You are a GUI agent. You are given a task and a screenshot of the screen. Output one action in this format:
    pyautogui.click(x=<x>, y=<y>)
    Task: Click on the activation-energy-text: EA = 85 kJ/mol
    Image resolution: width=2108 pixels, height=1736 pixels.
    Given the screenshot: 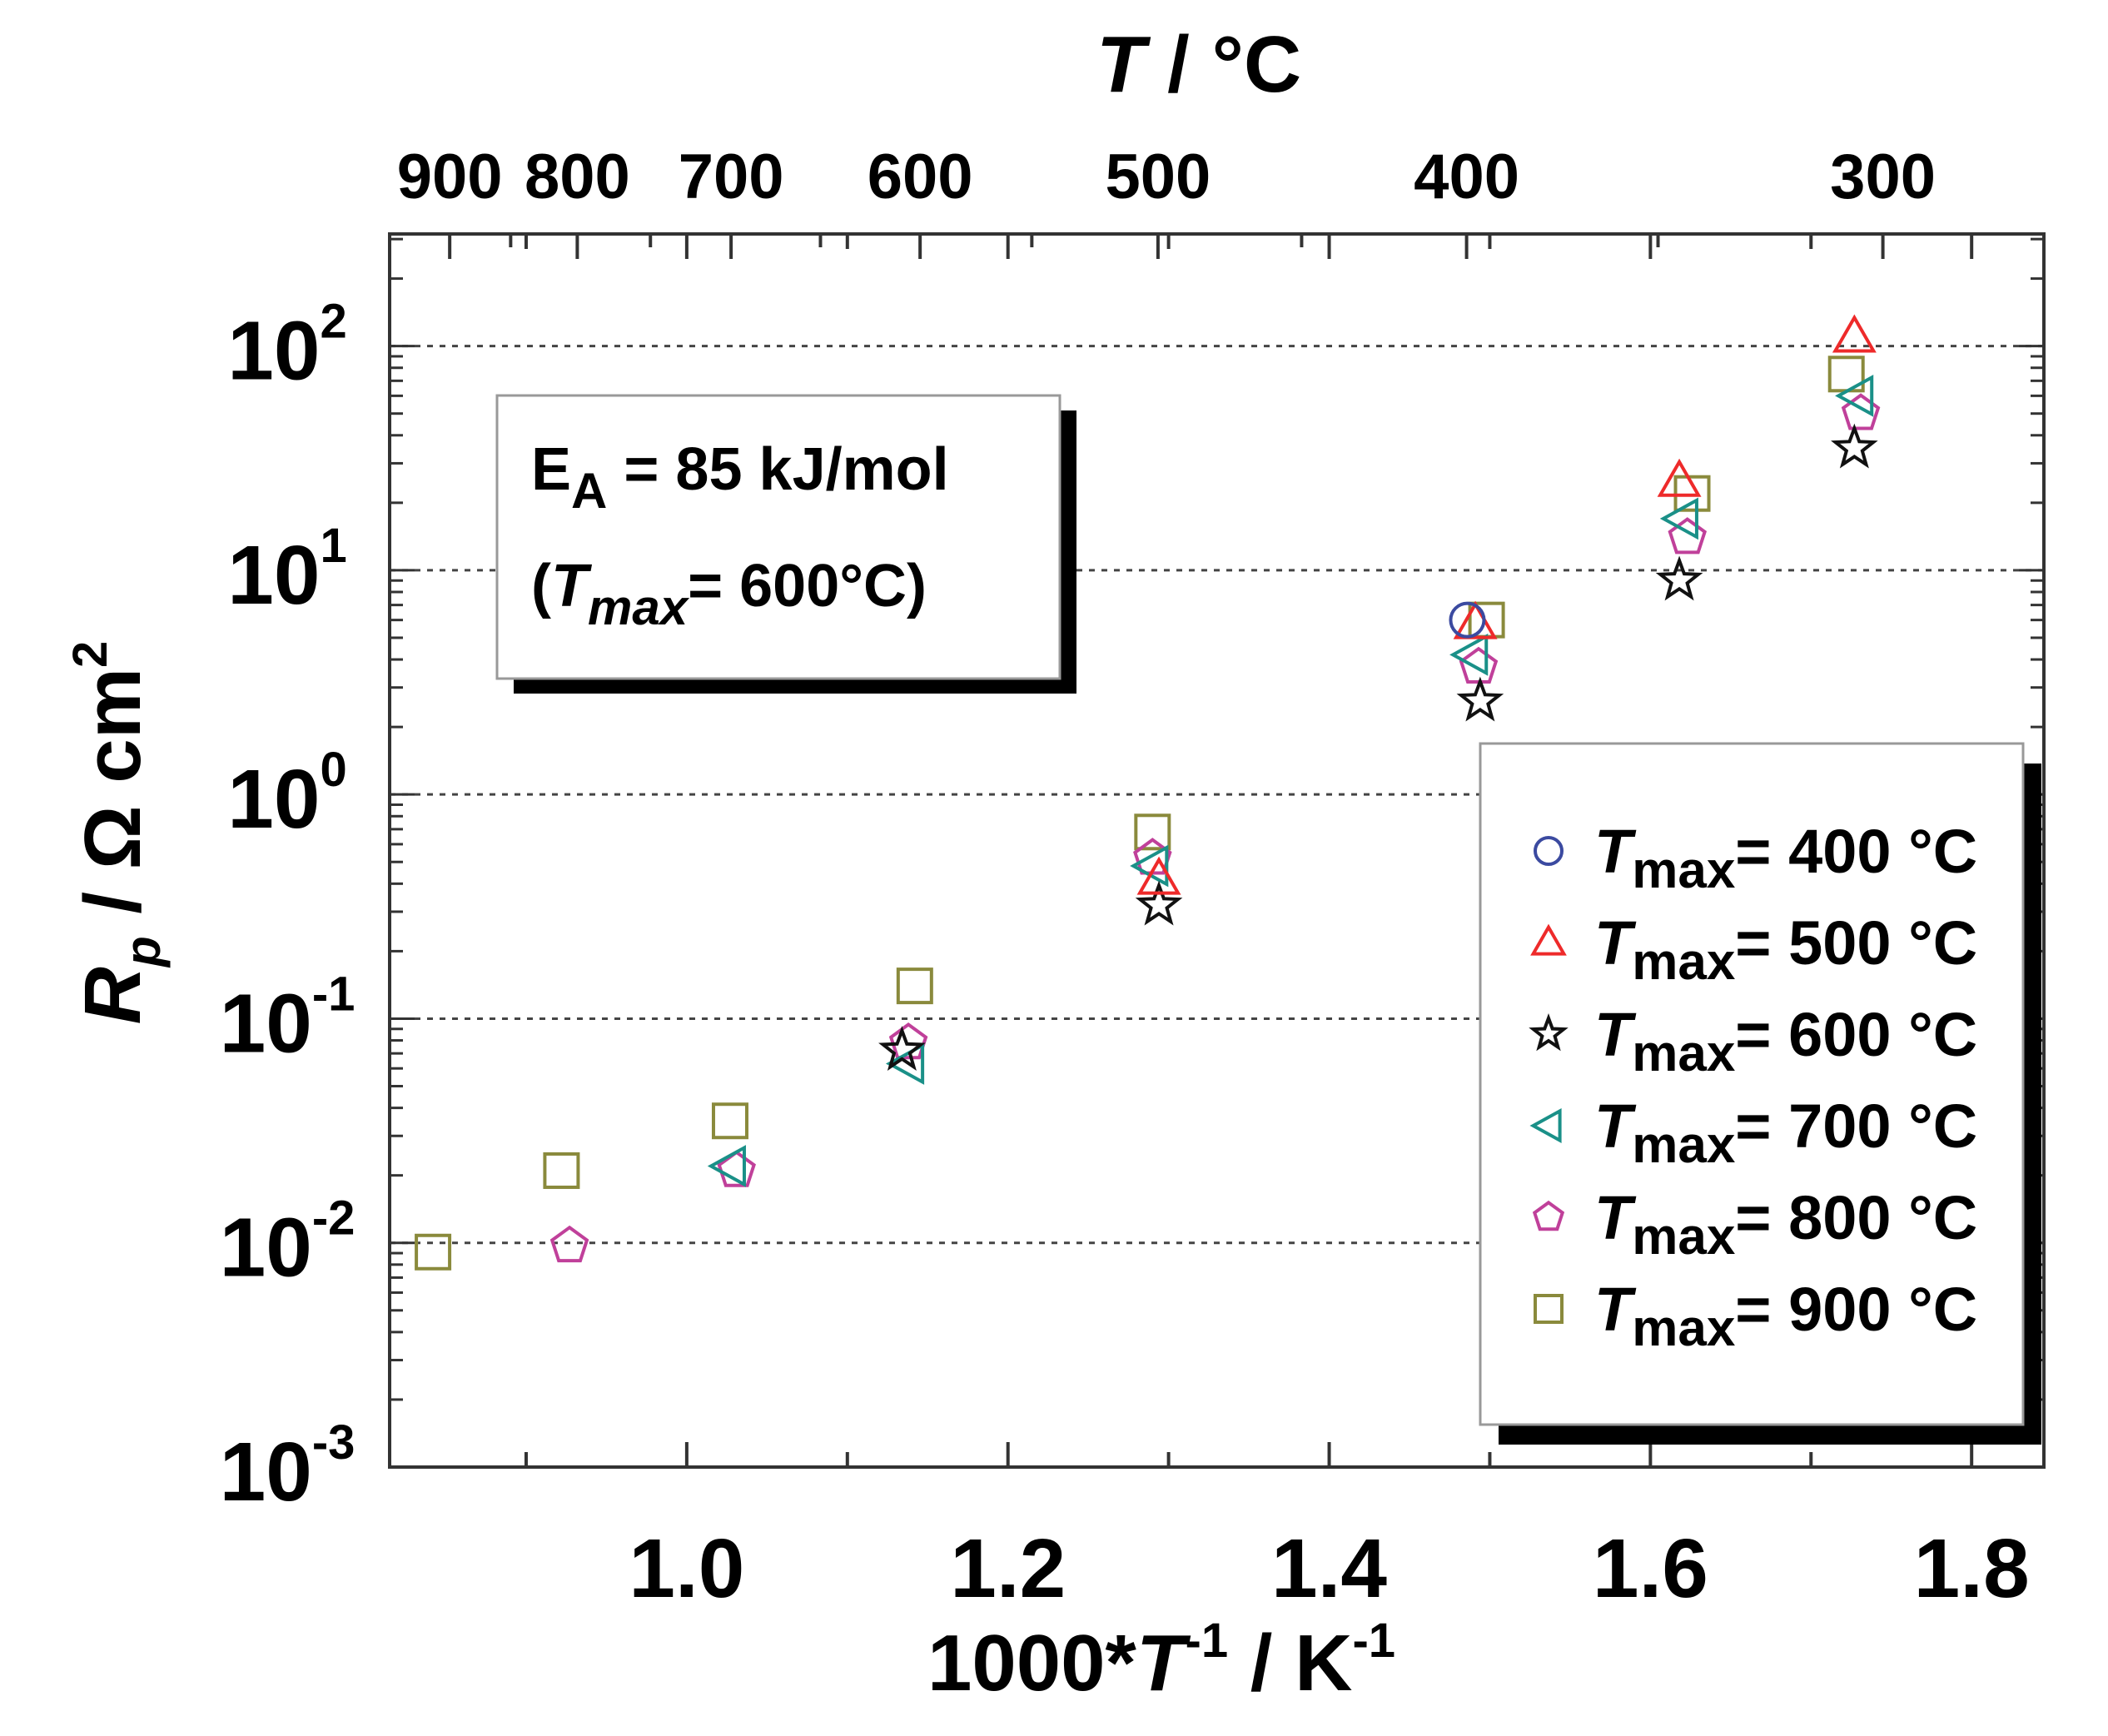 What is the action you would take?
    pyautogui.click(x=740, y=477)
    